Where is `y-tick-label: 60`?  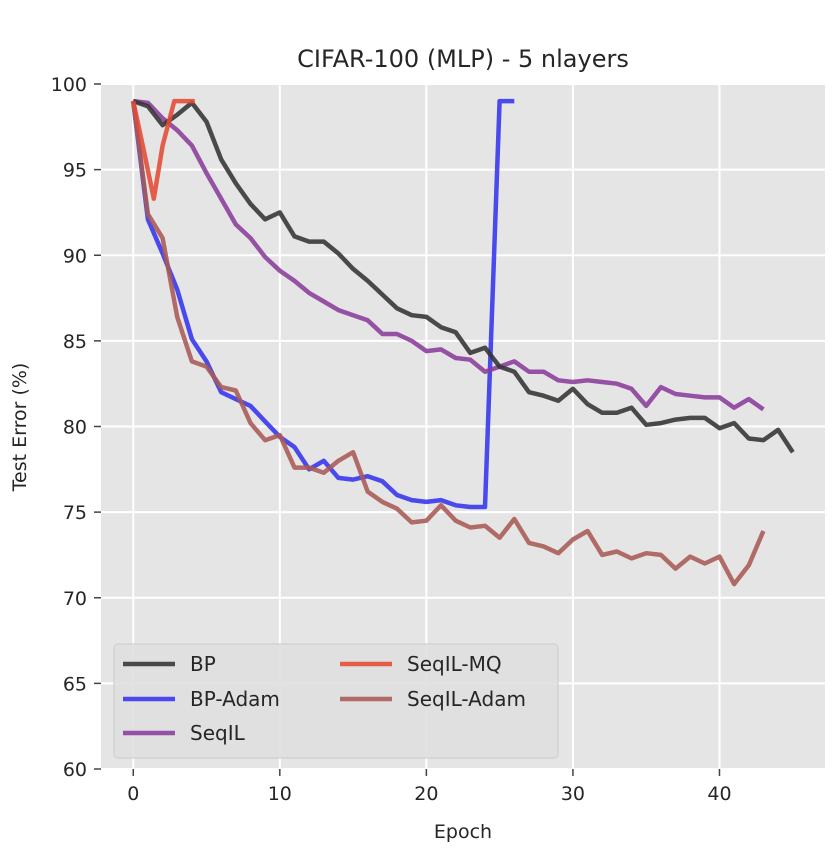
y-tick-label: 60 is located at coordinates (75, 770).